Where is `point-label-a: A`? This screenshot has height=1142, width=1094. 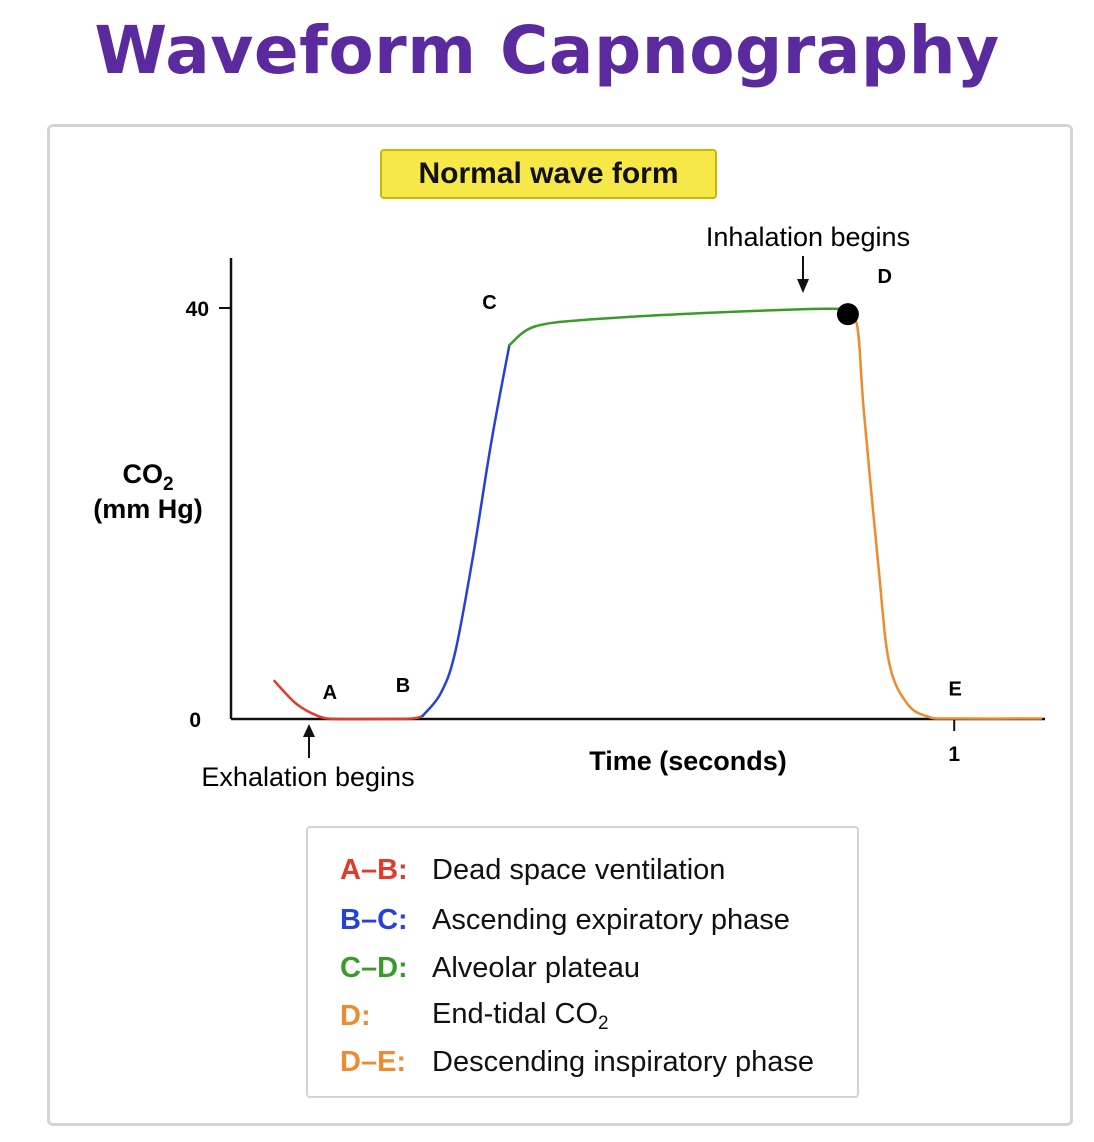
point-label-a: A is located at coordinates (330, 693).